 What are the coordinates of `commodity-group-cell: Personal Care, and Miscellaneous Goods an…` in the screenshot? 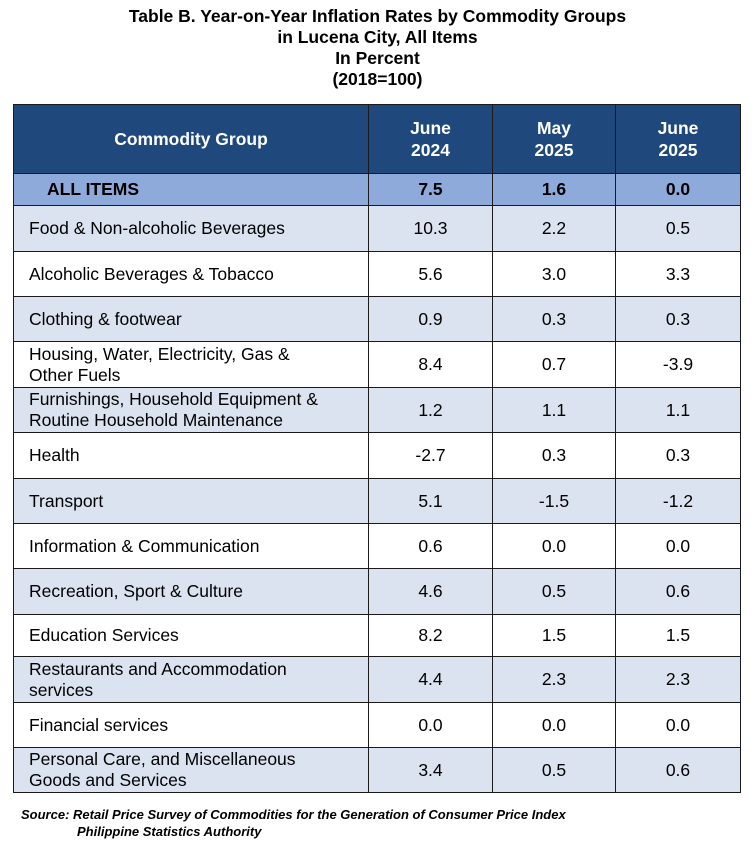 It's located at (191, 770).